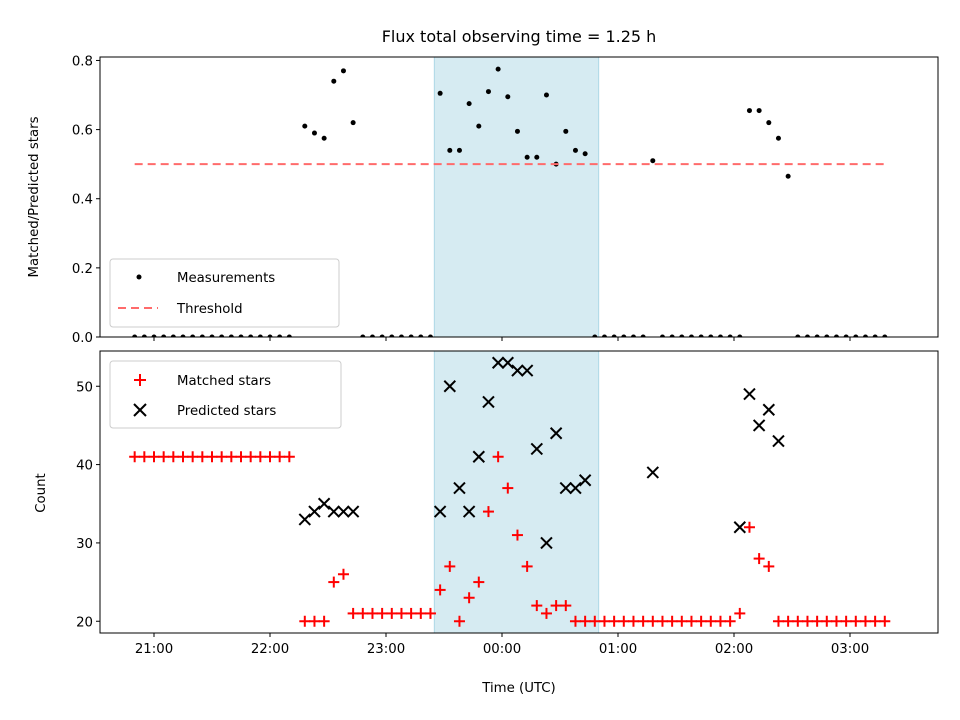 The height and width of the screenshot is (720, 960). I want to click on top-y-tick-label: 0.6, so click(82, 131).